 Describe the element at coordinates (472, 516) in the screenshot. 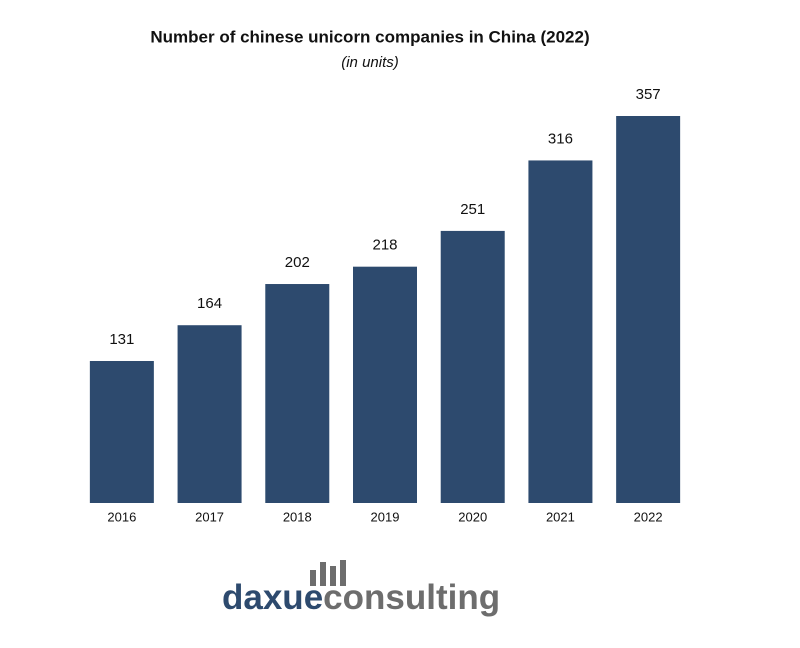

I see `x-tick-label: 2020` at that location.